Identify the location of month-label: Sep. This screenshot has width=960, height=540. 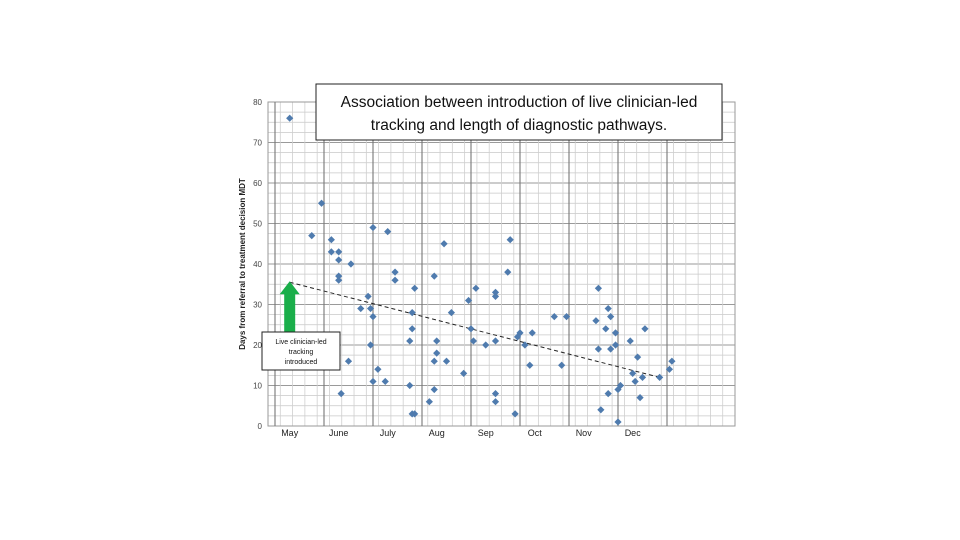
(486, 433).